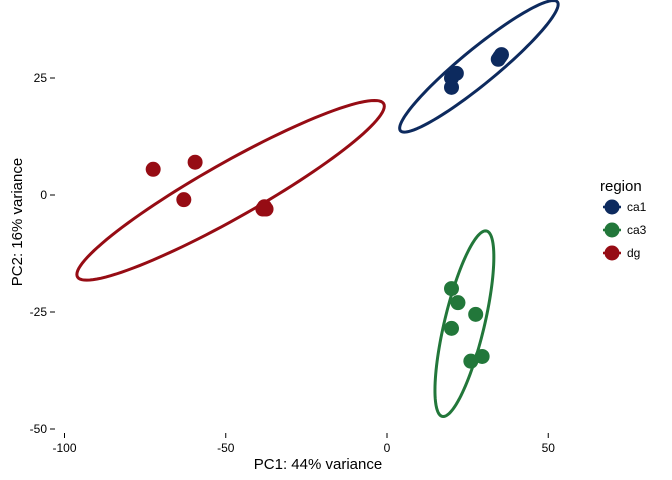 The width and height of the screenshot is (672, 480). I want to click on x-tick-label: 0, so click(387, 448).